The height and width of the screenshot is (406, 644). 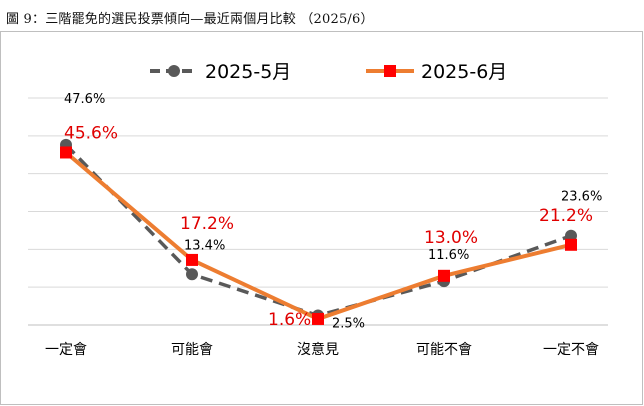 I want to click on category-labels: 一定會 可能會 沒意見 可能不會 一定不會, so click(x=322, y=349).